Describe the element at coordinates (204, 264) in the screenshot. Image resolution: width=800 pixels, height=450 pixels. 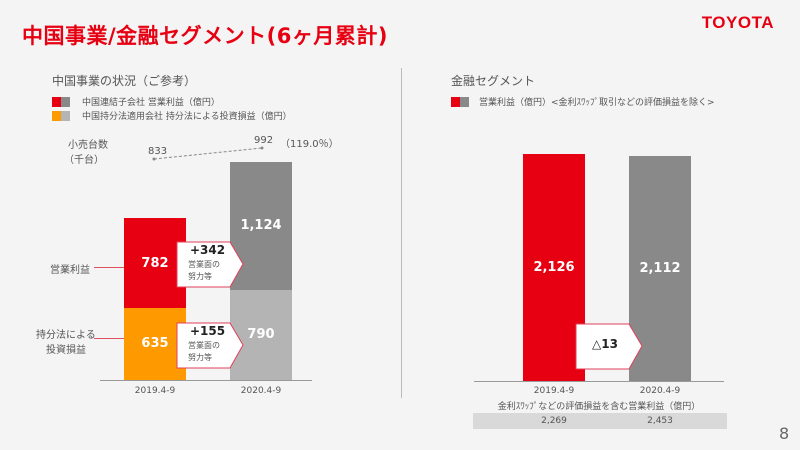
I see `callout-op-line1: 営業面の` at that location.